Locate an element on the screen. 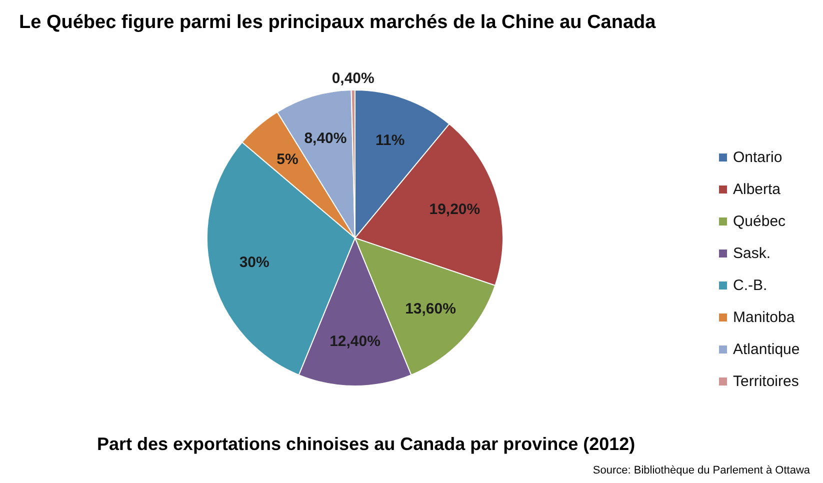 Image resolution: width=823 pixels, height=483 pixels. legend-label: Ontario is located at coordinates (757, 157).